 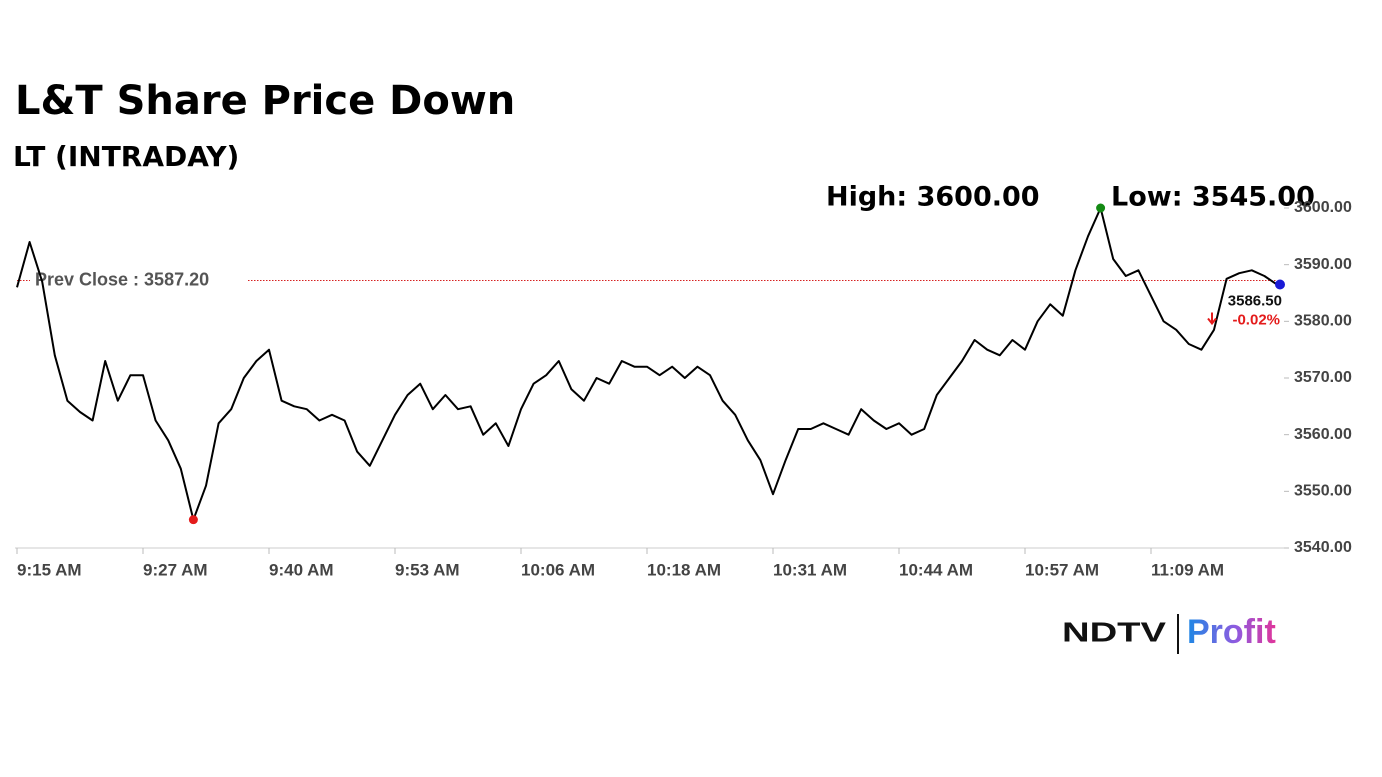 I want to click on x-tick-label: 9:53 AM, so click(x=427, y=569).